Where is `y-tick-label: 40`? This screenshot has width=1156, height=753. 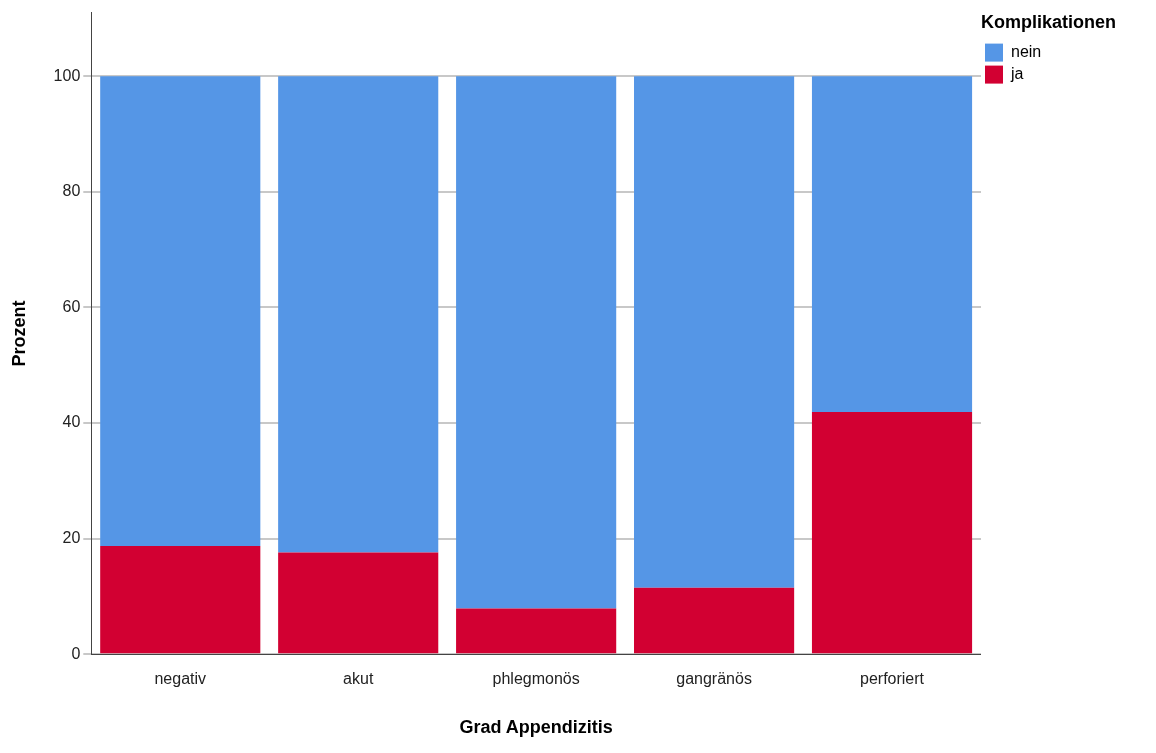
y-tick-label: 40 is located at coordinates (71, 422).